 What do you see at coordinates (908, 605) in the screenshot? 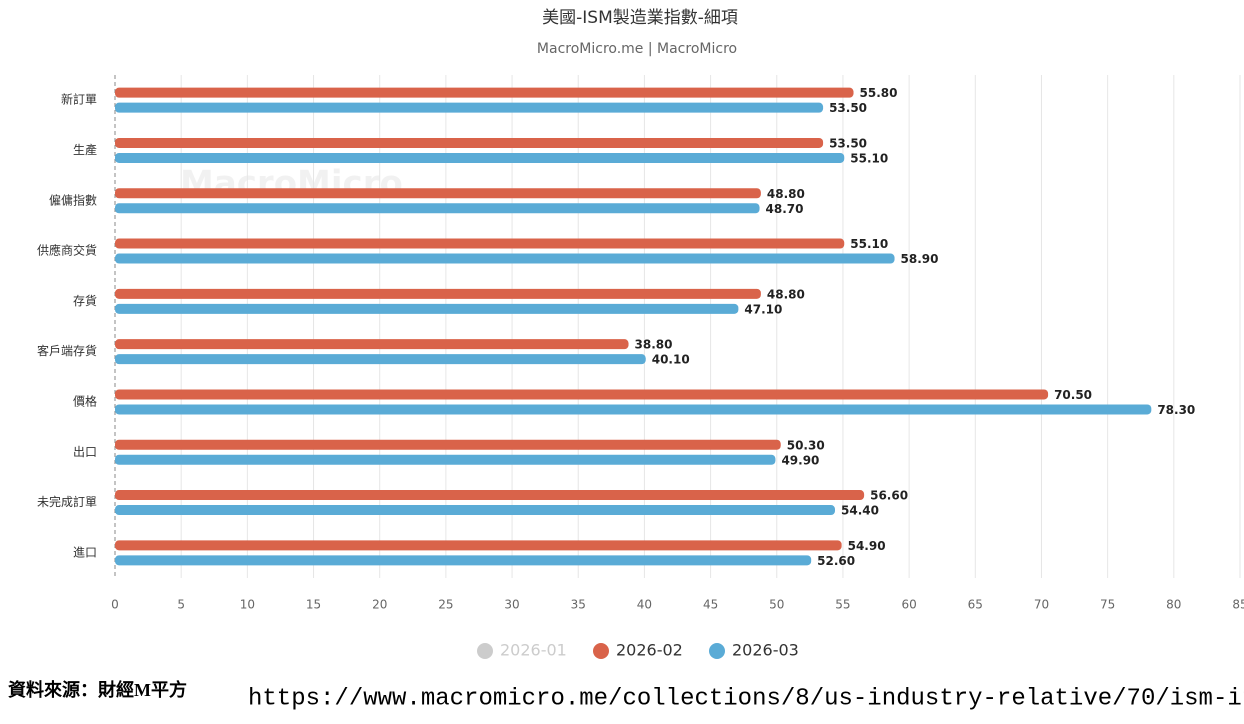
I see `x-tick-label: 60` at bounding box center [908, 605].